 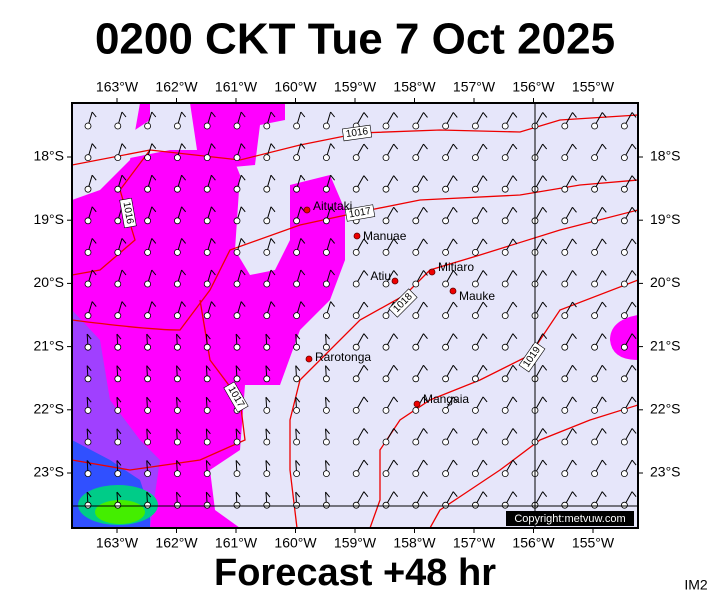 I want to click on latitude-label: 23°S, so click(x=665, y=472).